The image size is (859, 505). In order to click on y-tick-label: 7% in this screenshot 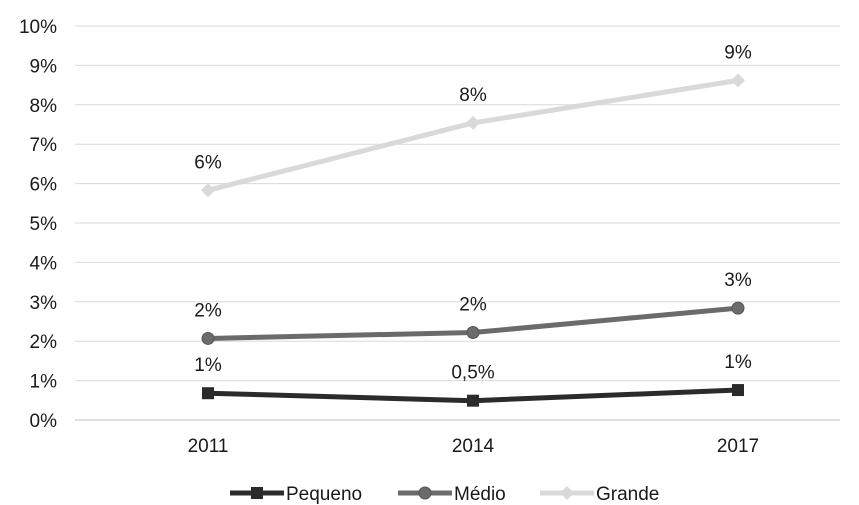, I will do `click(44, 145)`.